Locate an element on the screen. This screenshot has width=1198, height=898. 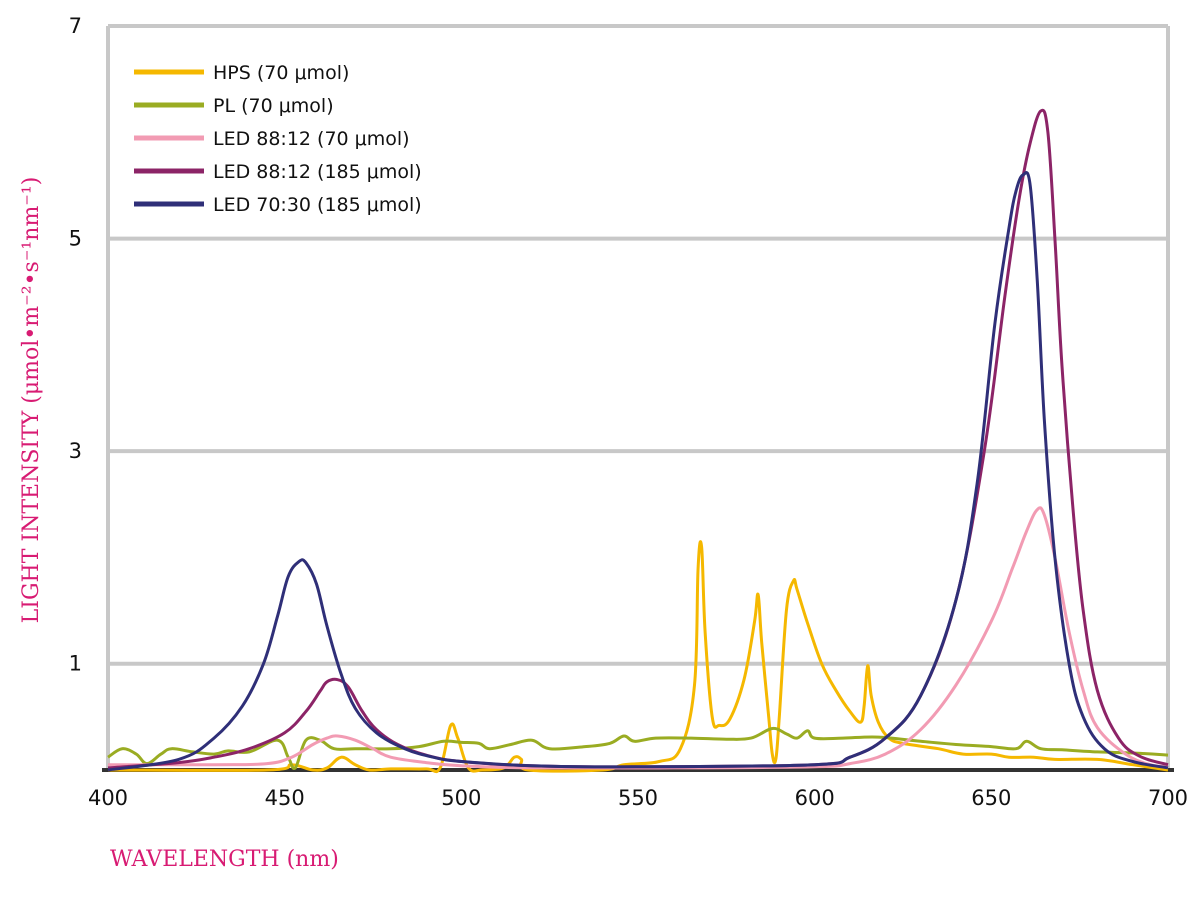
x-axis-title: WAVELENGTH (nm) is located at coordinates (224, 859).